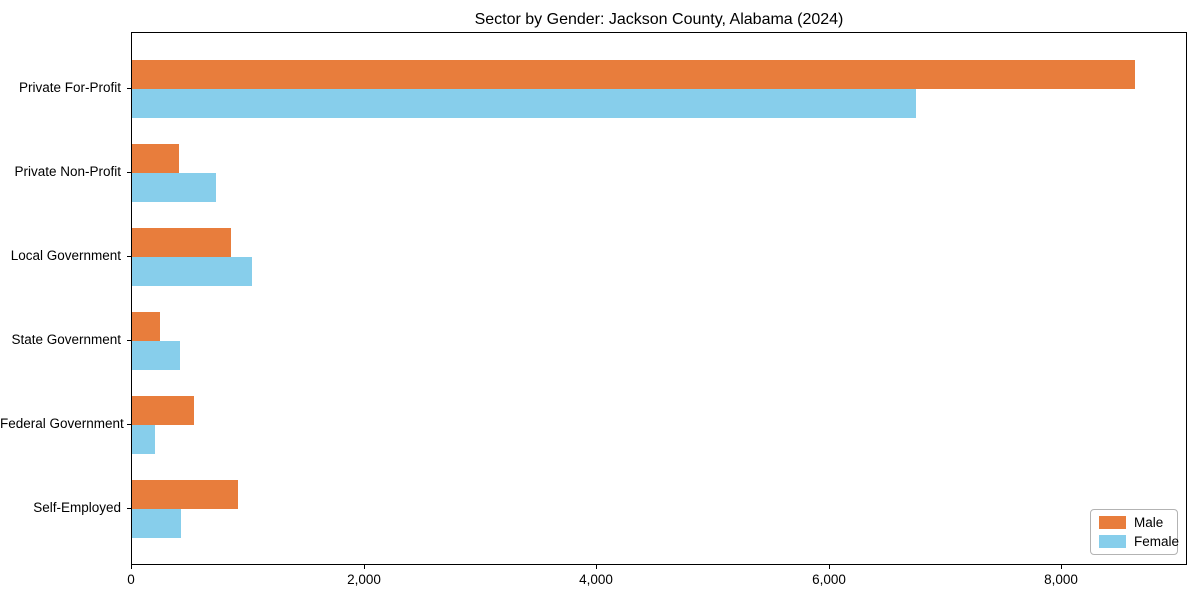 This screenshot has height=600, width=1200. Describe the element at coordinates (1149, 522) in the screenshot. I see `legend-label-male: Male` at that location.